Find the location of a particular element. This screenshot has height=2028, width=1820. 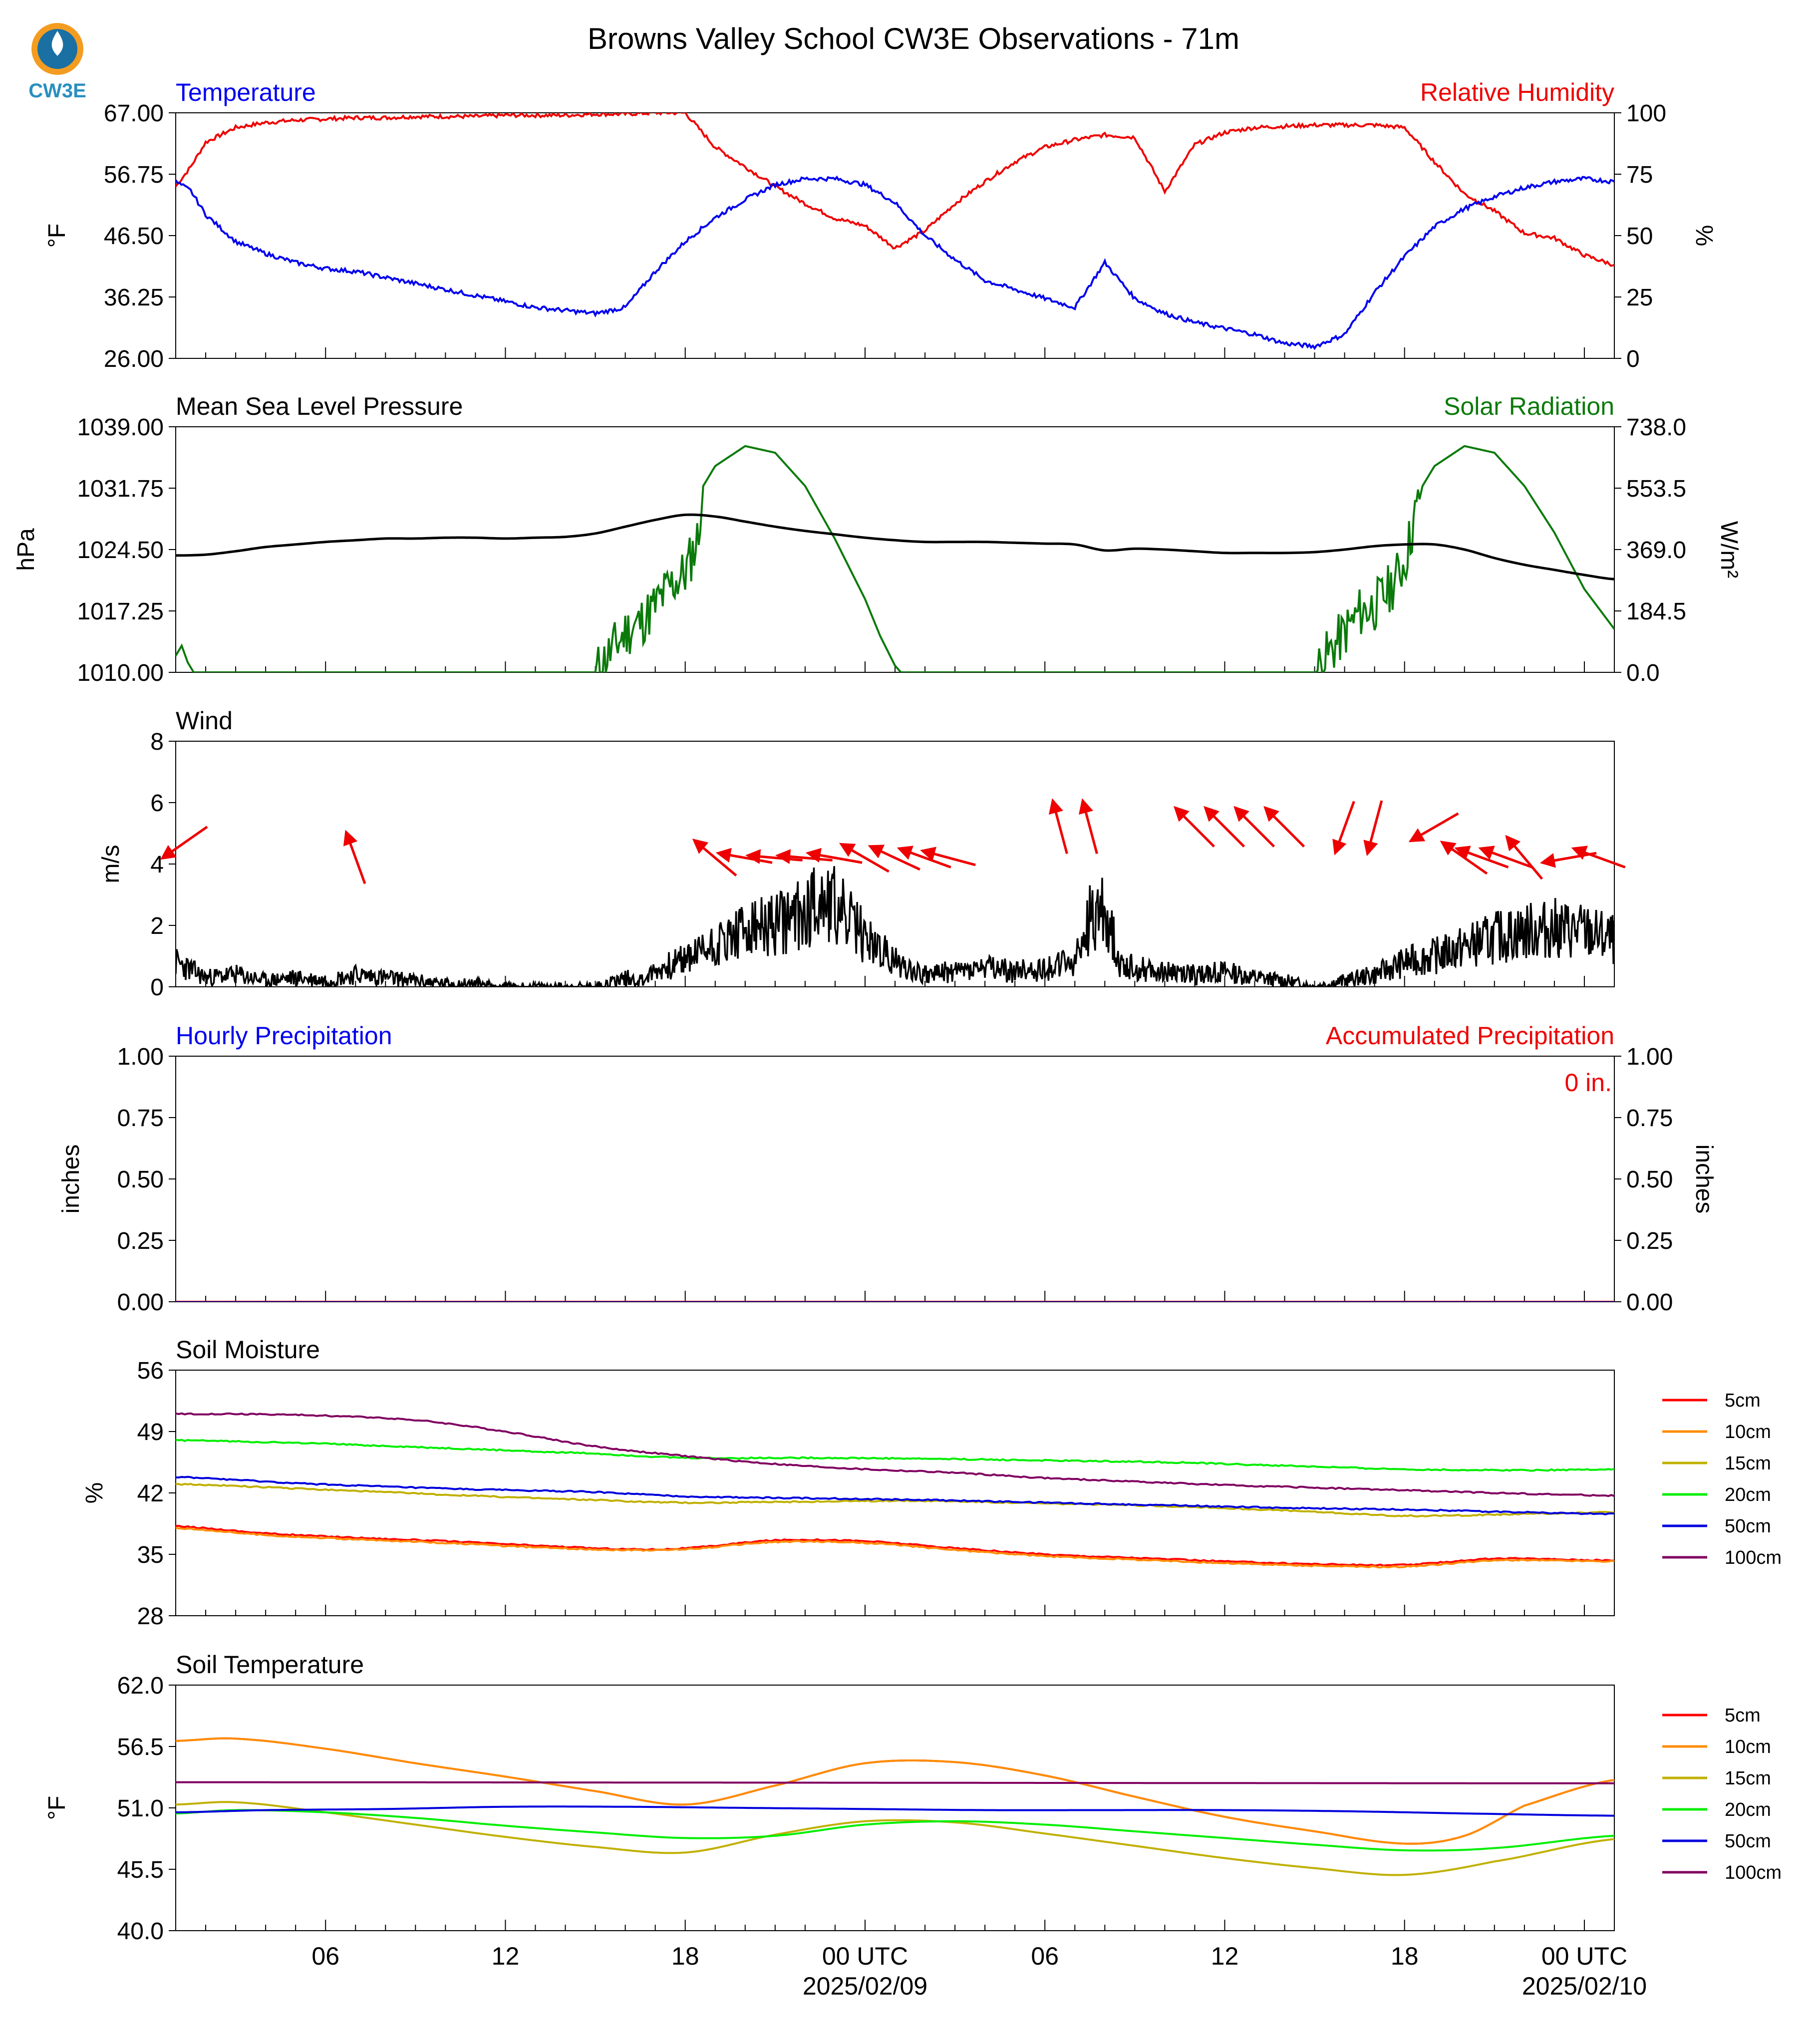

y-tick-label-right: 0.00 is located at coordinates (1649, 1302).